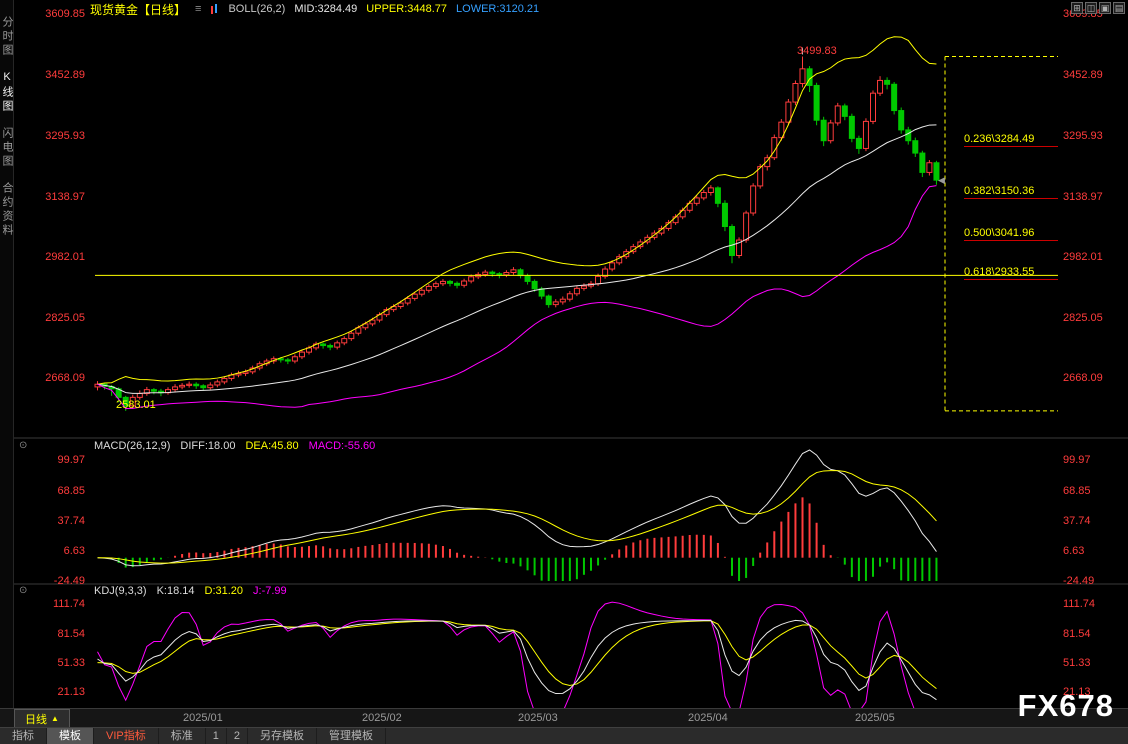  Describe the element at coordinates (182, 736) in the screenshot. I see `toolbar-standard-button: 标准` at that location.